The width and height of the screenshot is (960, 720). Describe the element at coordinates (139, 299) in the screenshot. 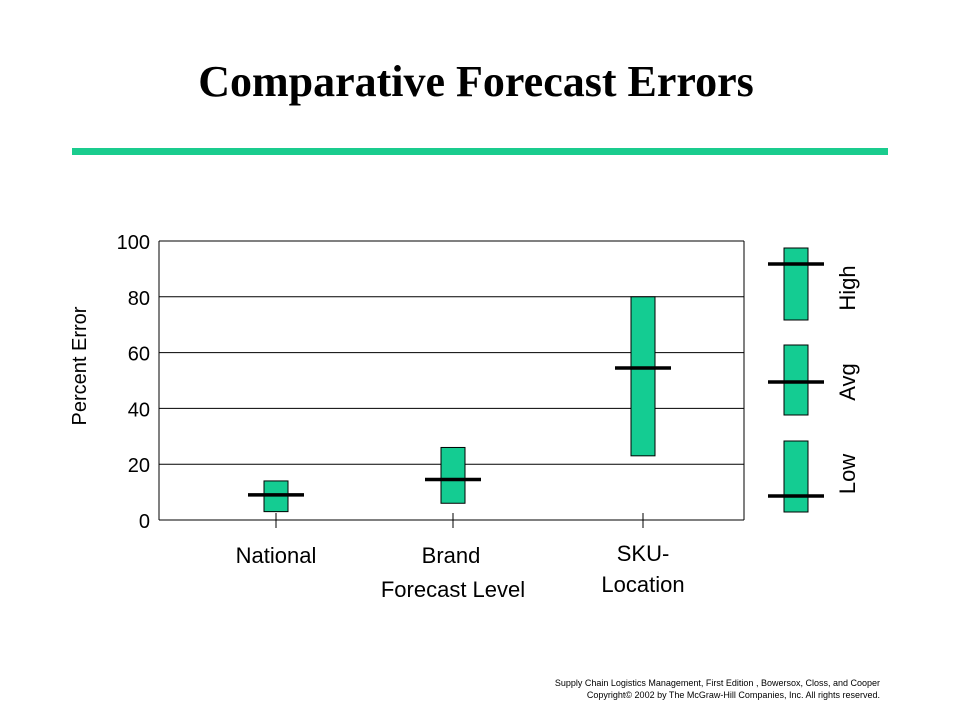

I see `y-tick-label: 80` at that location.